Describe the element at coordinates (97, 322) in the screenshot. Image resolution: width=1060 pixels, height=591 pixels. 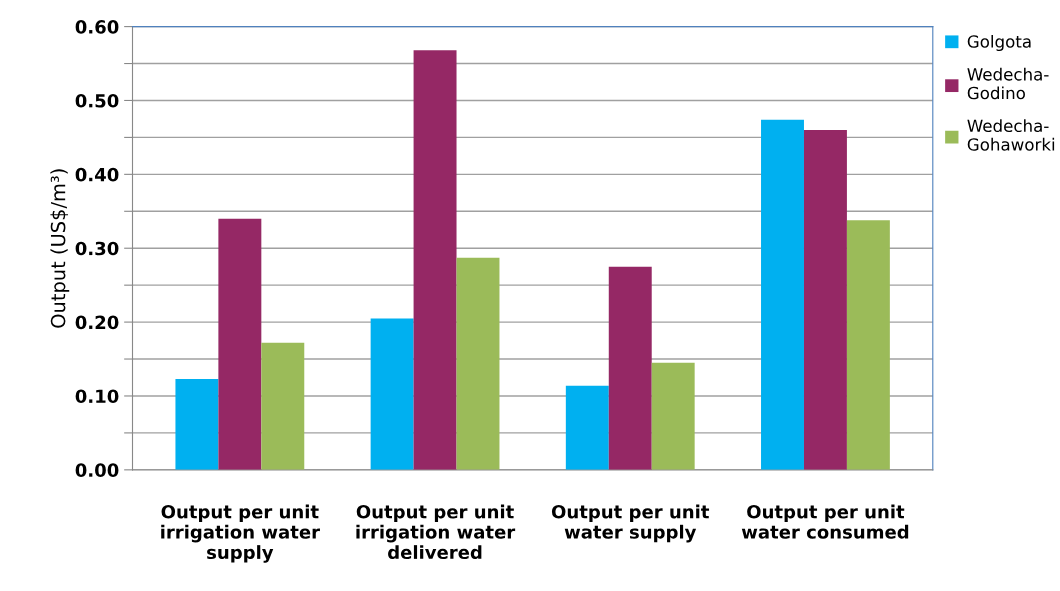
I see `y-tick-label: 0.20` at that location.